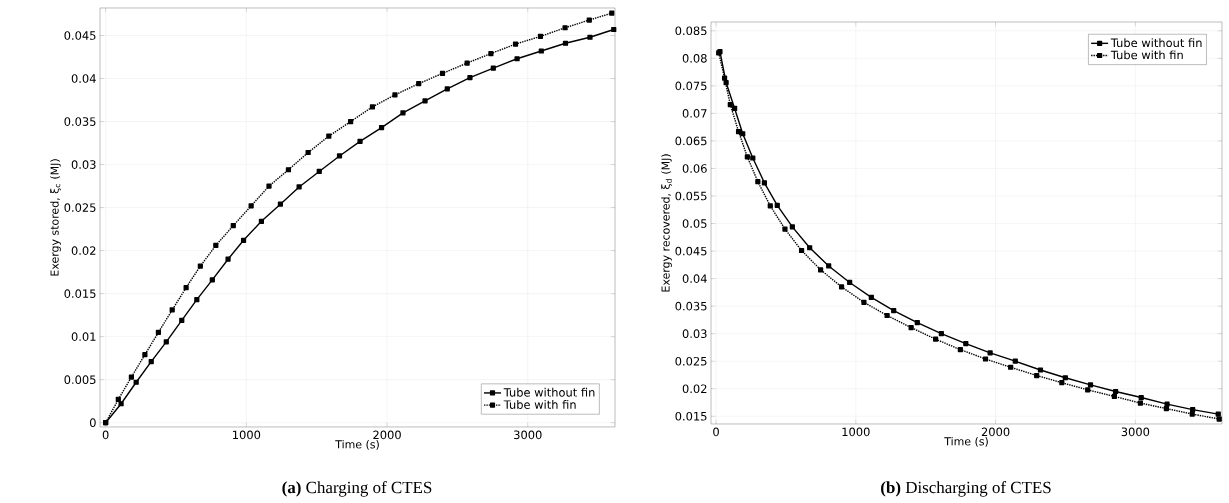  I want to click on y-tick-label: 0.06, so click(694, 168).